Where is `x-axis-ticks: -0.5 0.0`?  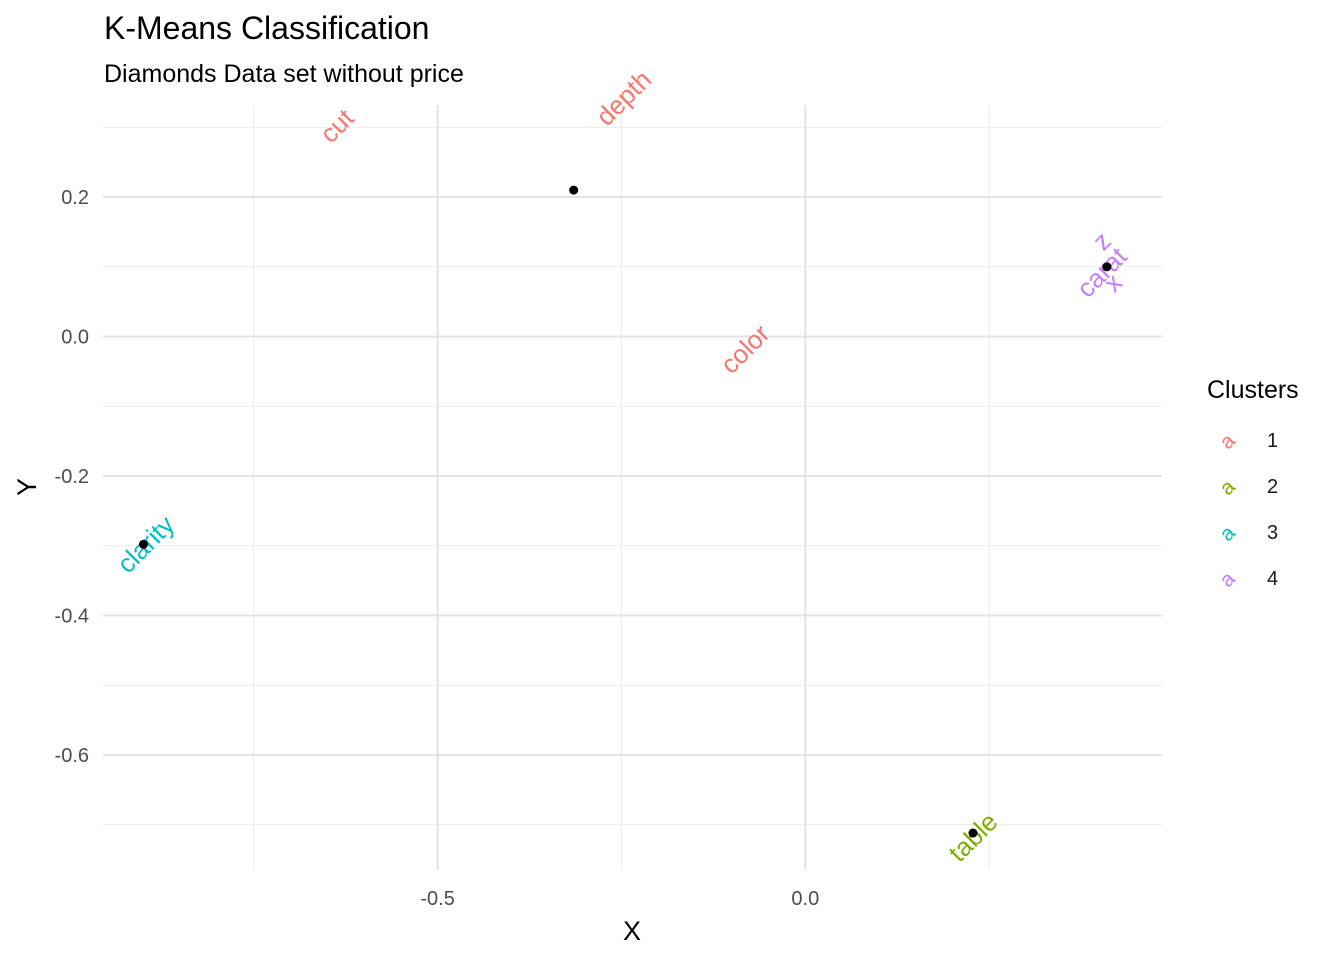 x-axis-ticks: -0.5 0.0 is located at coordinates (619, 899).